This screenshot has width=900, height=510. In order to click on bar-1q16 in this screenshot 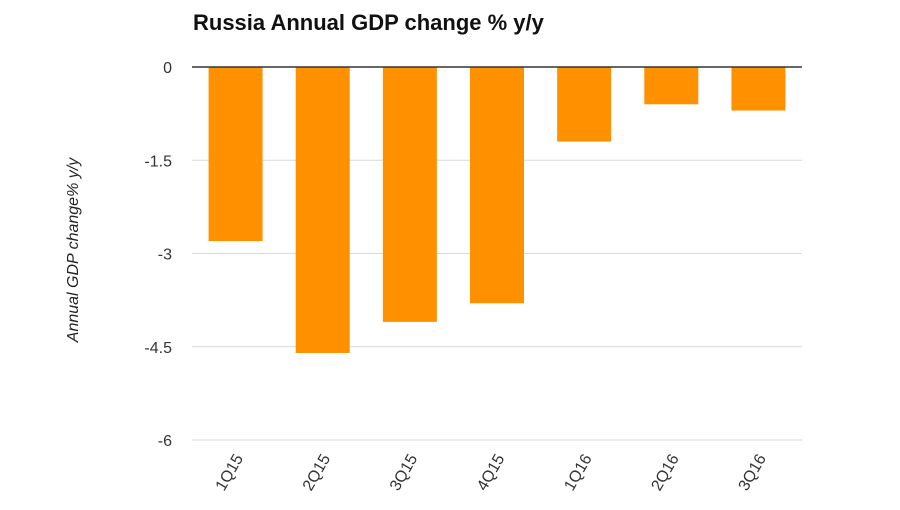, I will do `click(584, 104)`.